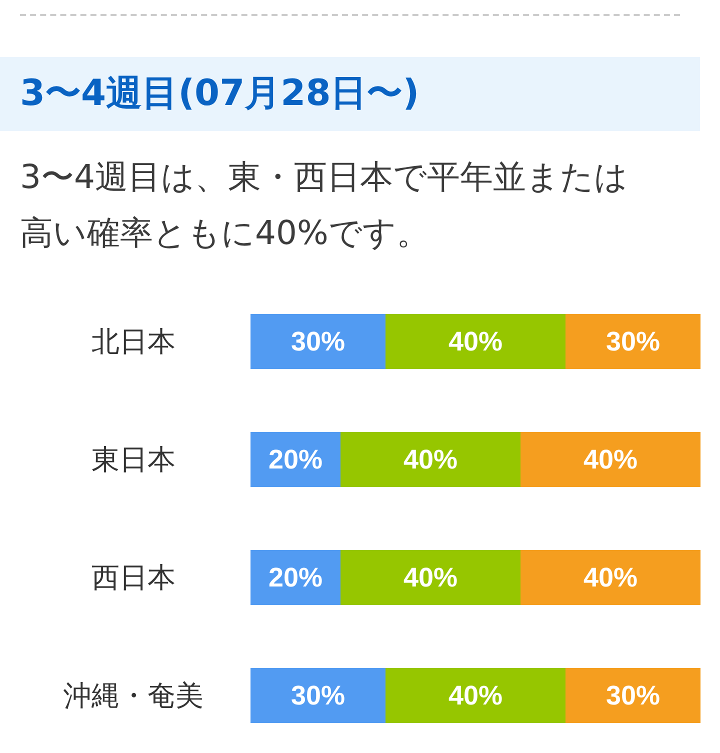 The height and width of the screenshot is (753, 720). I want to click on y-tick-label: 北日本, so click(134, 341).